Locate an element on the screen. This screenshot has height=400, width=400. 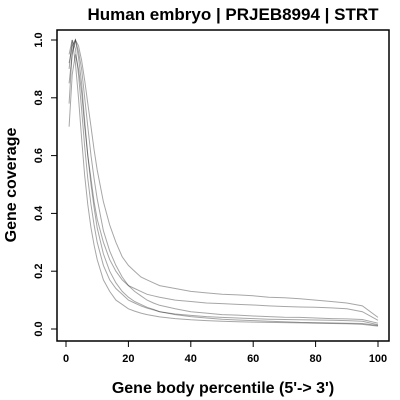
y-axis: 0.0 0.2 0.4 0.6 0.8 1.0 is located at coordinates (45, 184).